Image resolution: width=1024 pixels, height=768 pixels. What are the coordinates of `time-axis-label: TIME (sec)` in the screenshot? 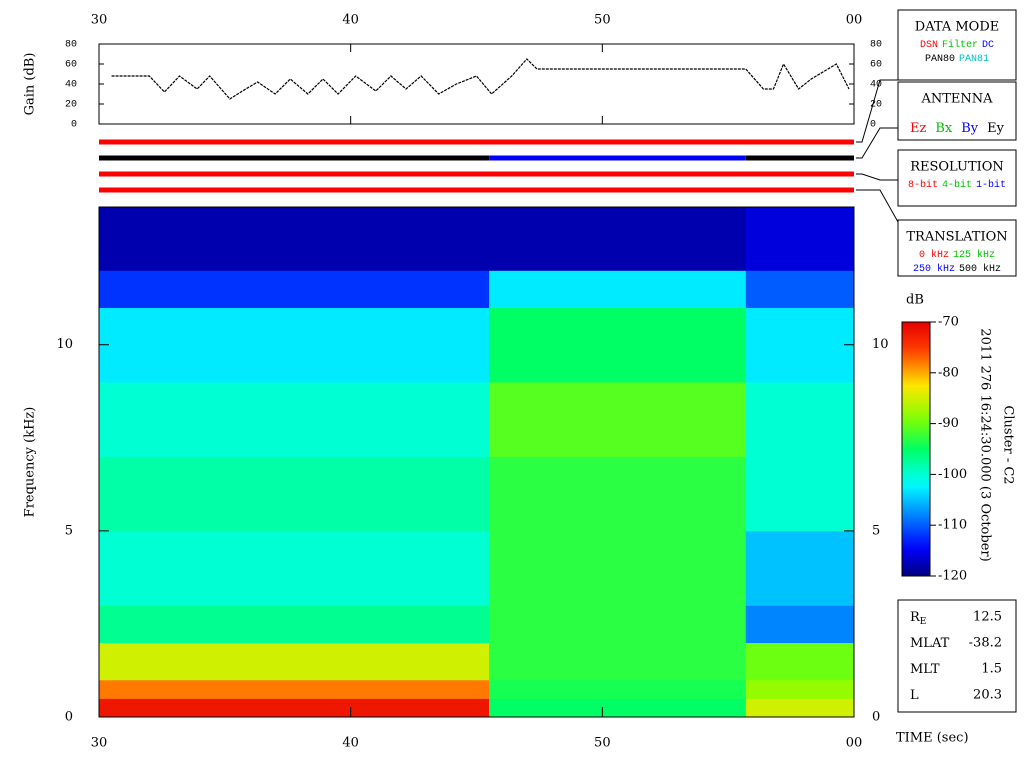 It's located at (932, 738).